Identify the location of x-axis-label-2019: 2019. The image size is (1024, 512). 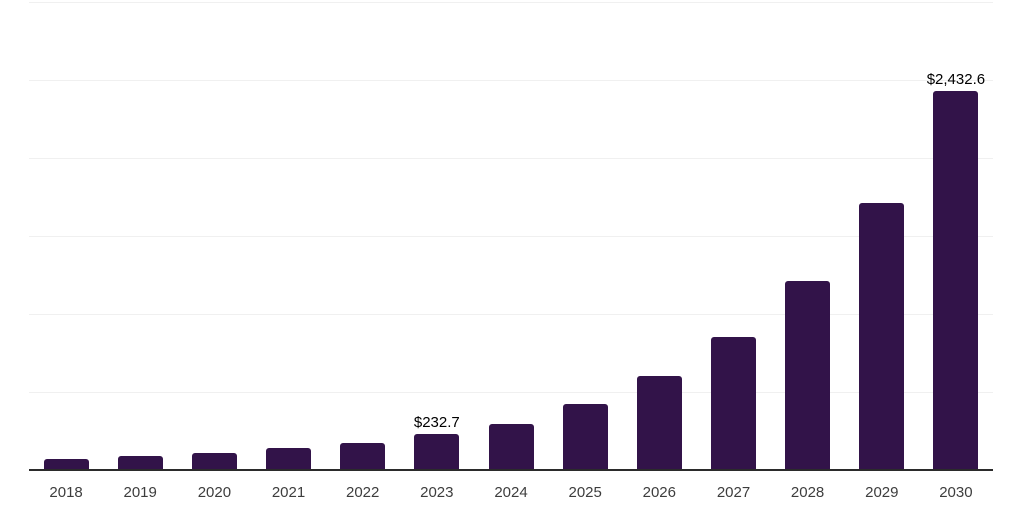
(140, 492).